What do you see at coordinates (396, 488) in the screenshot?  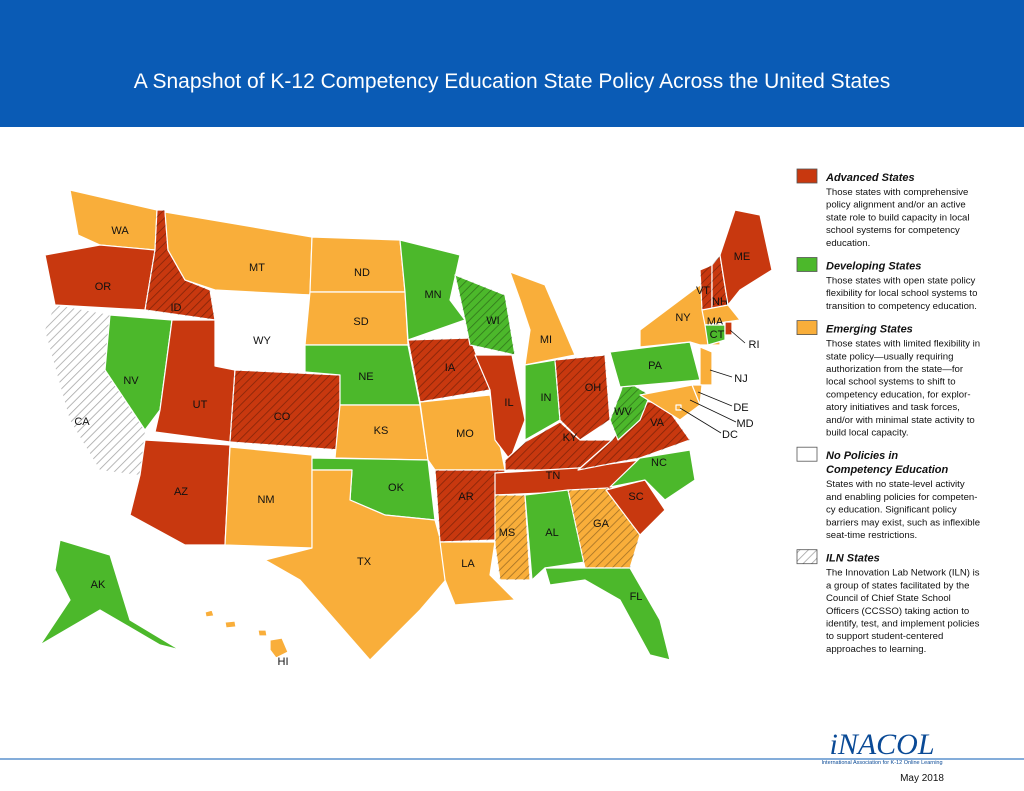 I see `state-label: OK` at bounding box center [396, 488].